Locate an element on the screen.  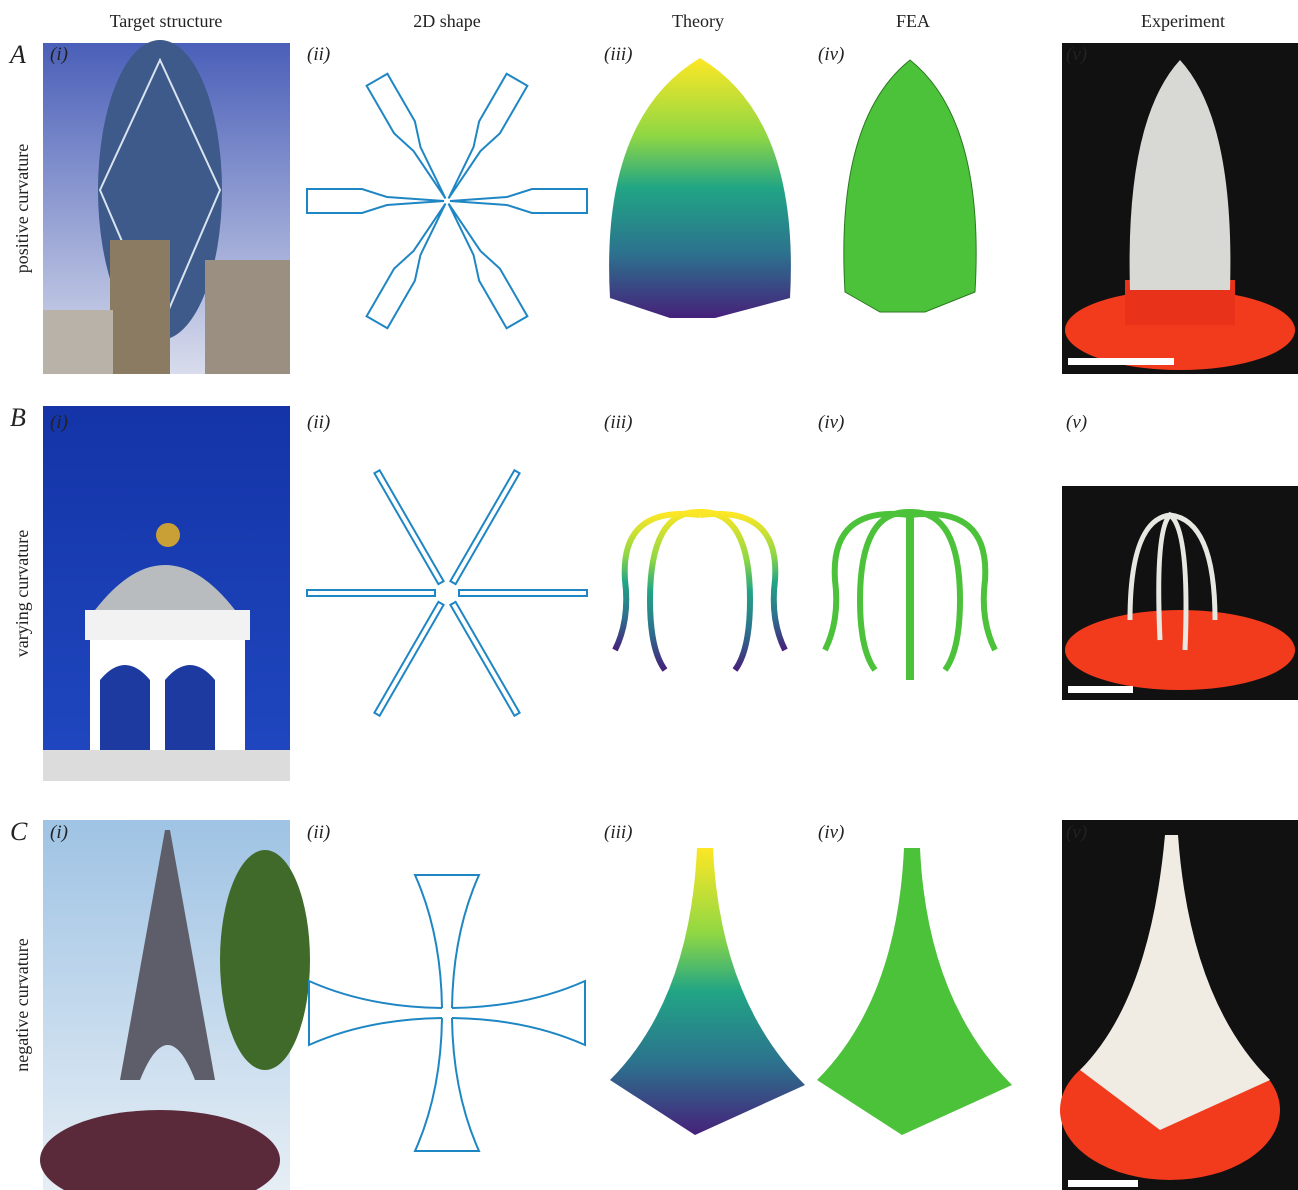
row-letter: A is located at coordinates (17, 54).